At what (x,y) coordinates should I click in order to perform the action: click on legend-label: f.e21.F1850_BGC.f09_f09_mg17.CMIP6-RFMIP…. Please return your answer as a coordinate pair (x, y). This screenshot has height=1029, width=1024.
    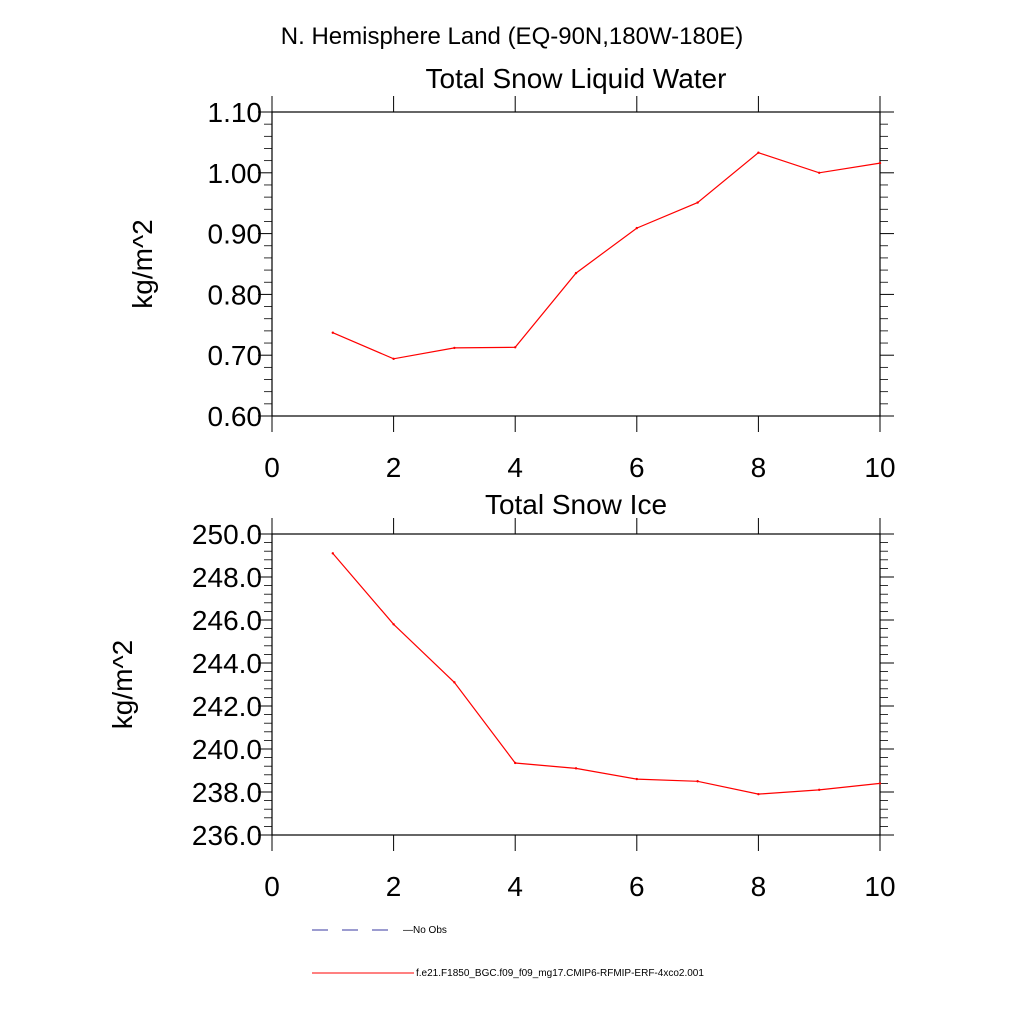
    Looking at the image, I should click on (560, 973).